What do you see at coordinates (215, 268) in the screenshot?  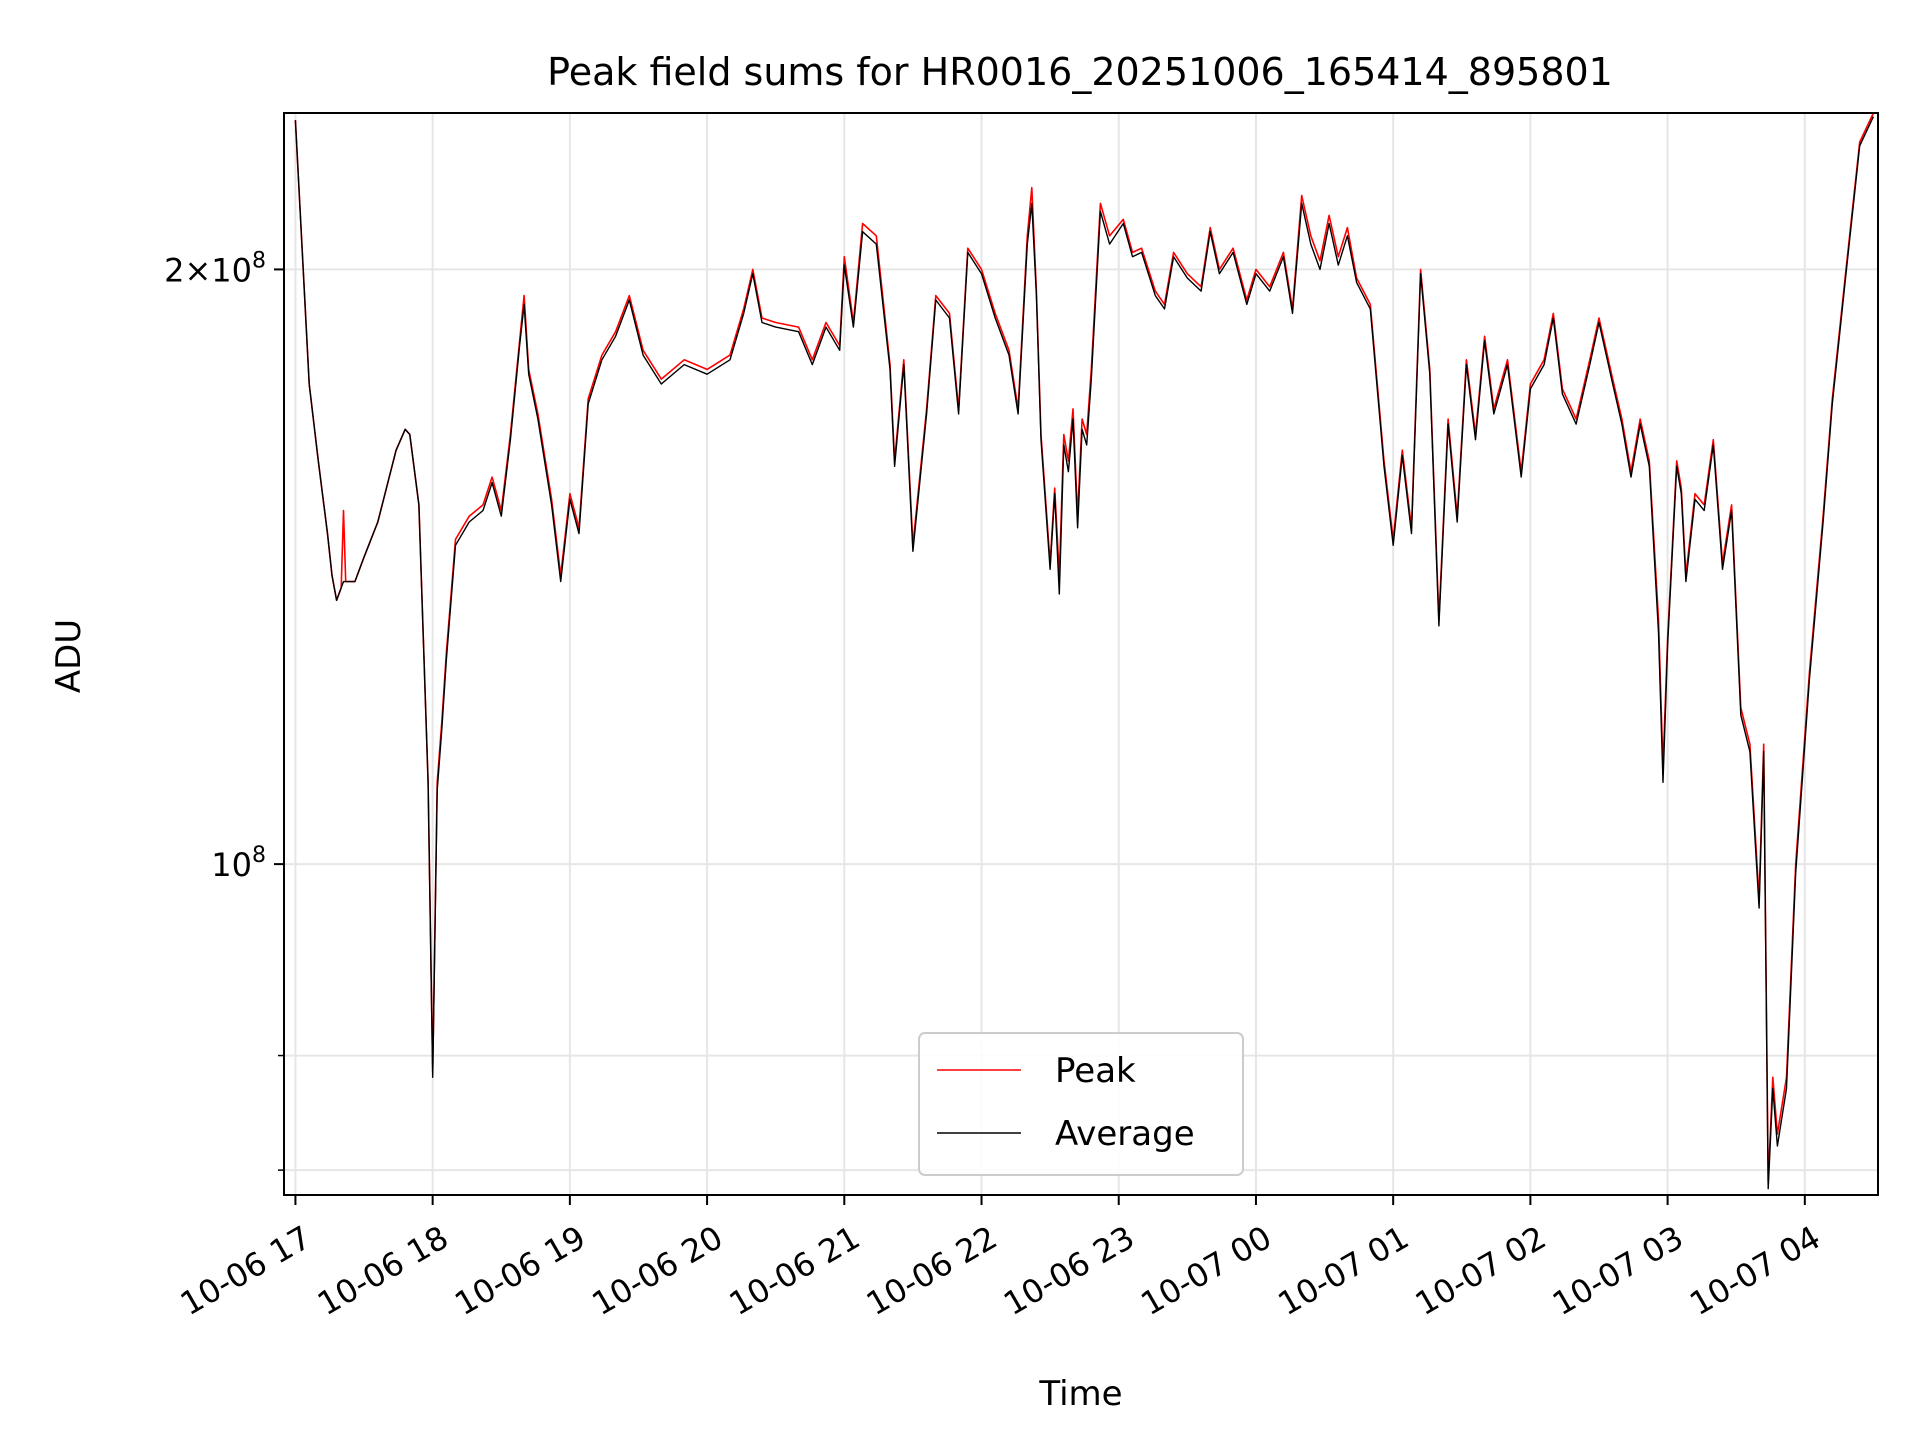 I see `y-tick-label: 2×108` at bounding box center [215, 268].